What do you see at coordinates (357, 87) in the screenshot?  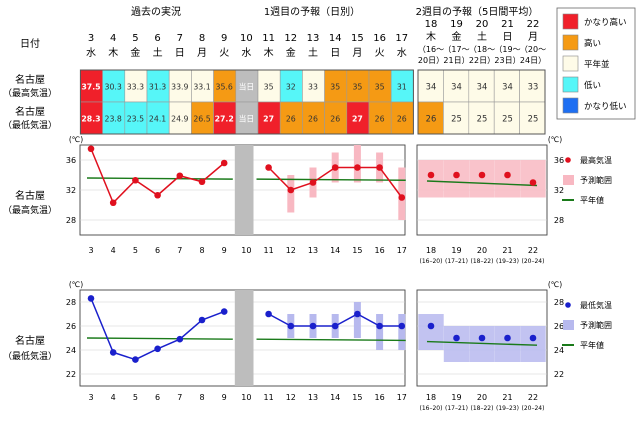 I see `table-cell-value: 35` at bounding box center [357, 87].